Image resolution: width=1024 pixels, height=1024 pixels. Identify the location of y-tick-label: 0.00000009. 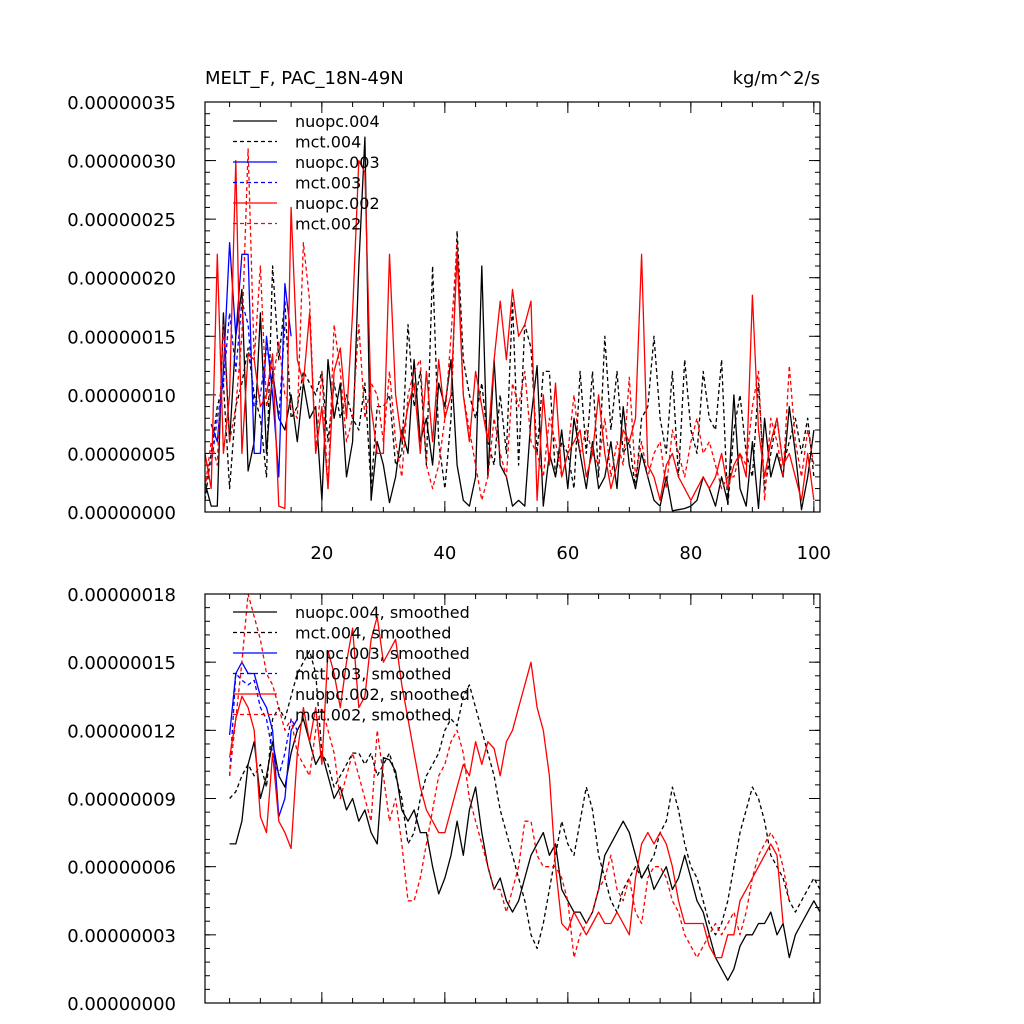
(121, 800).